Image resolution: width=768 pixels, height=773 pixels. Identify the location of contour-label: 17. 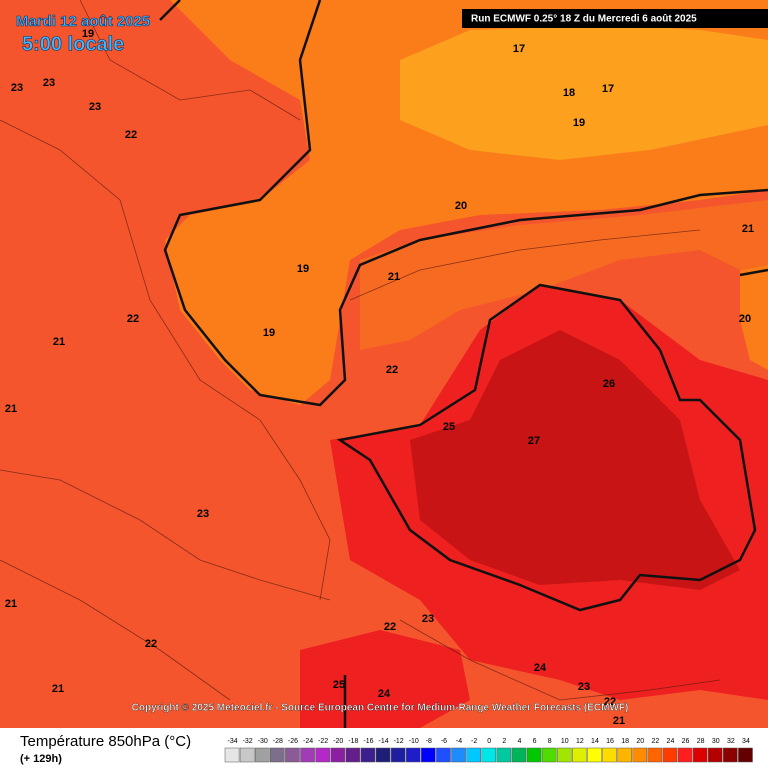
(519, 49).